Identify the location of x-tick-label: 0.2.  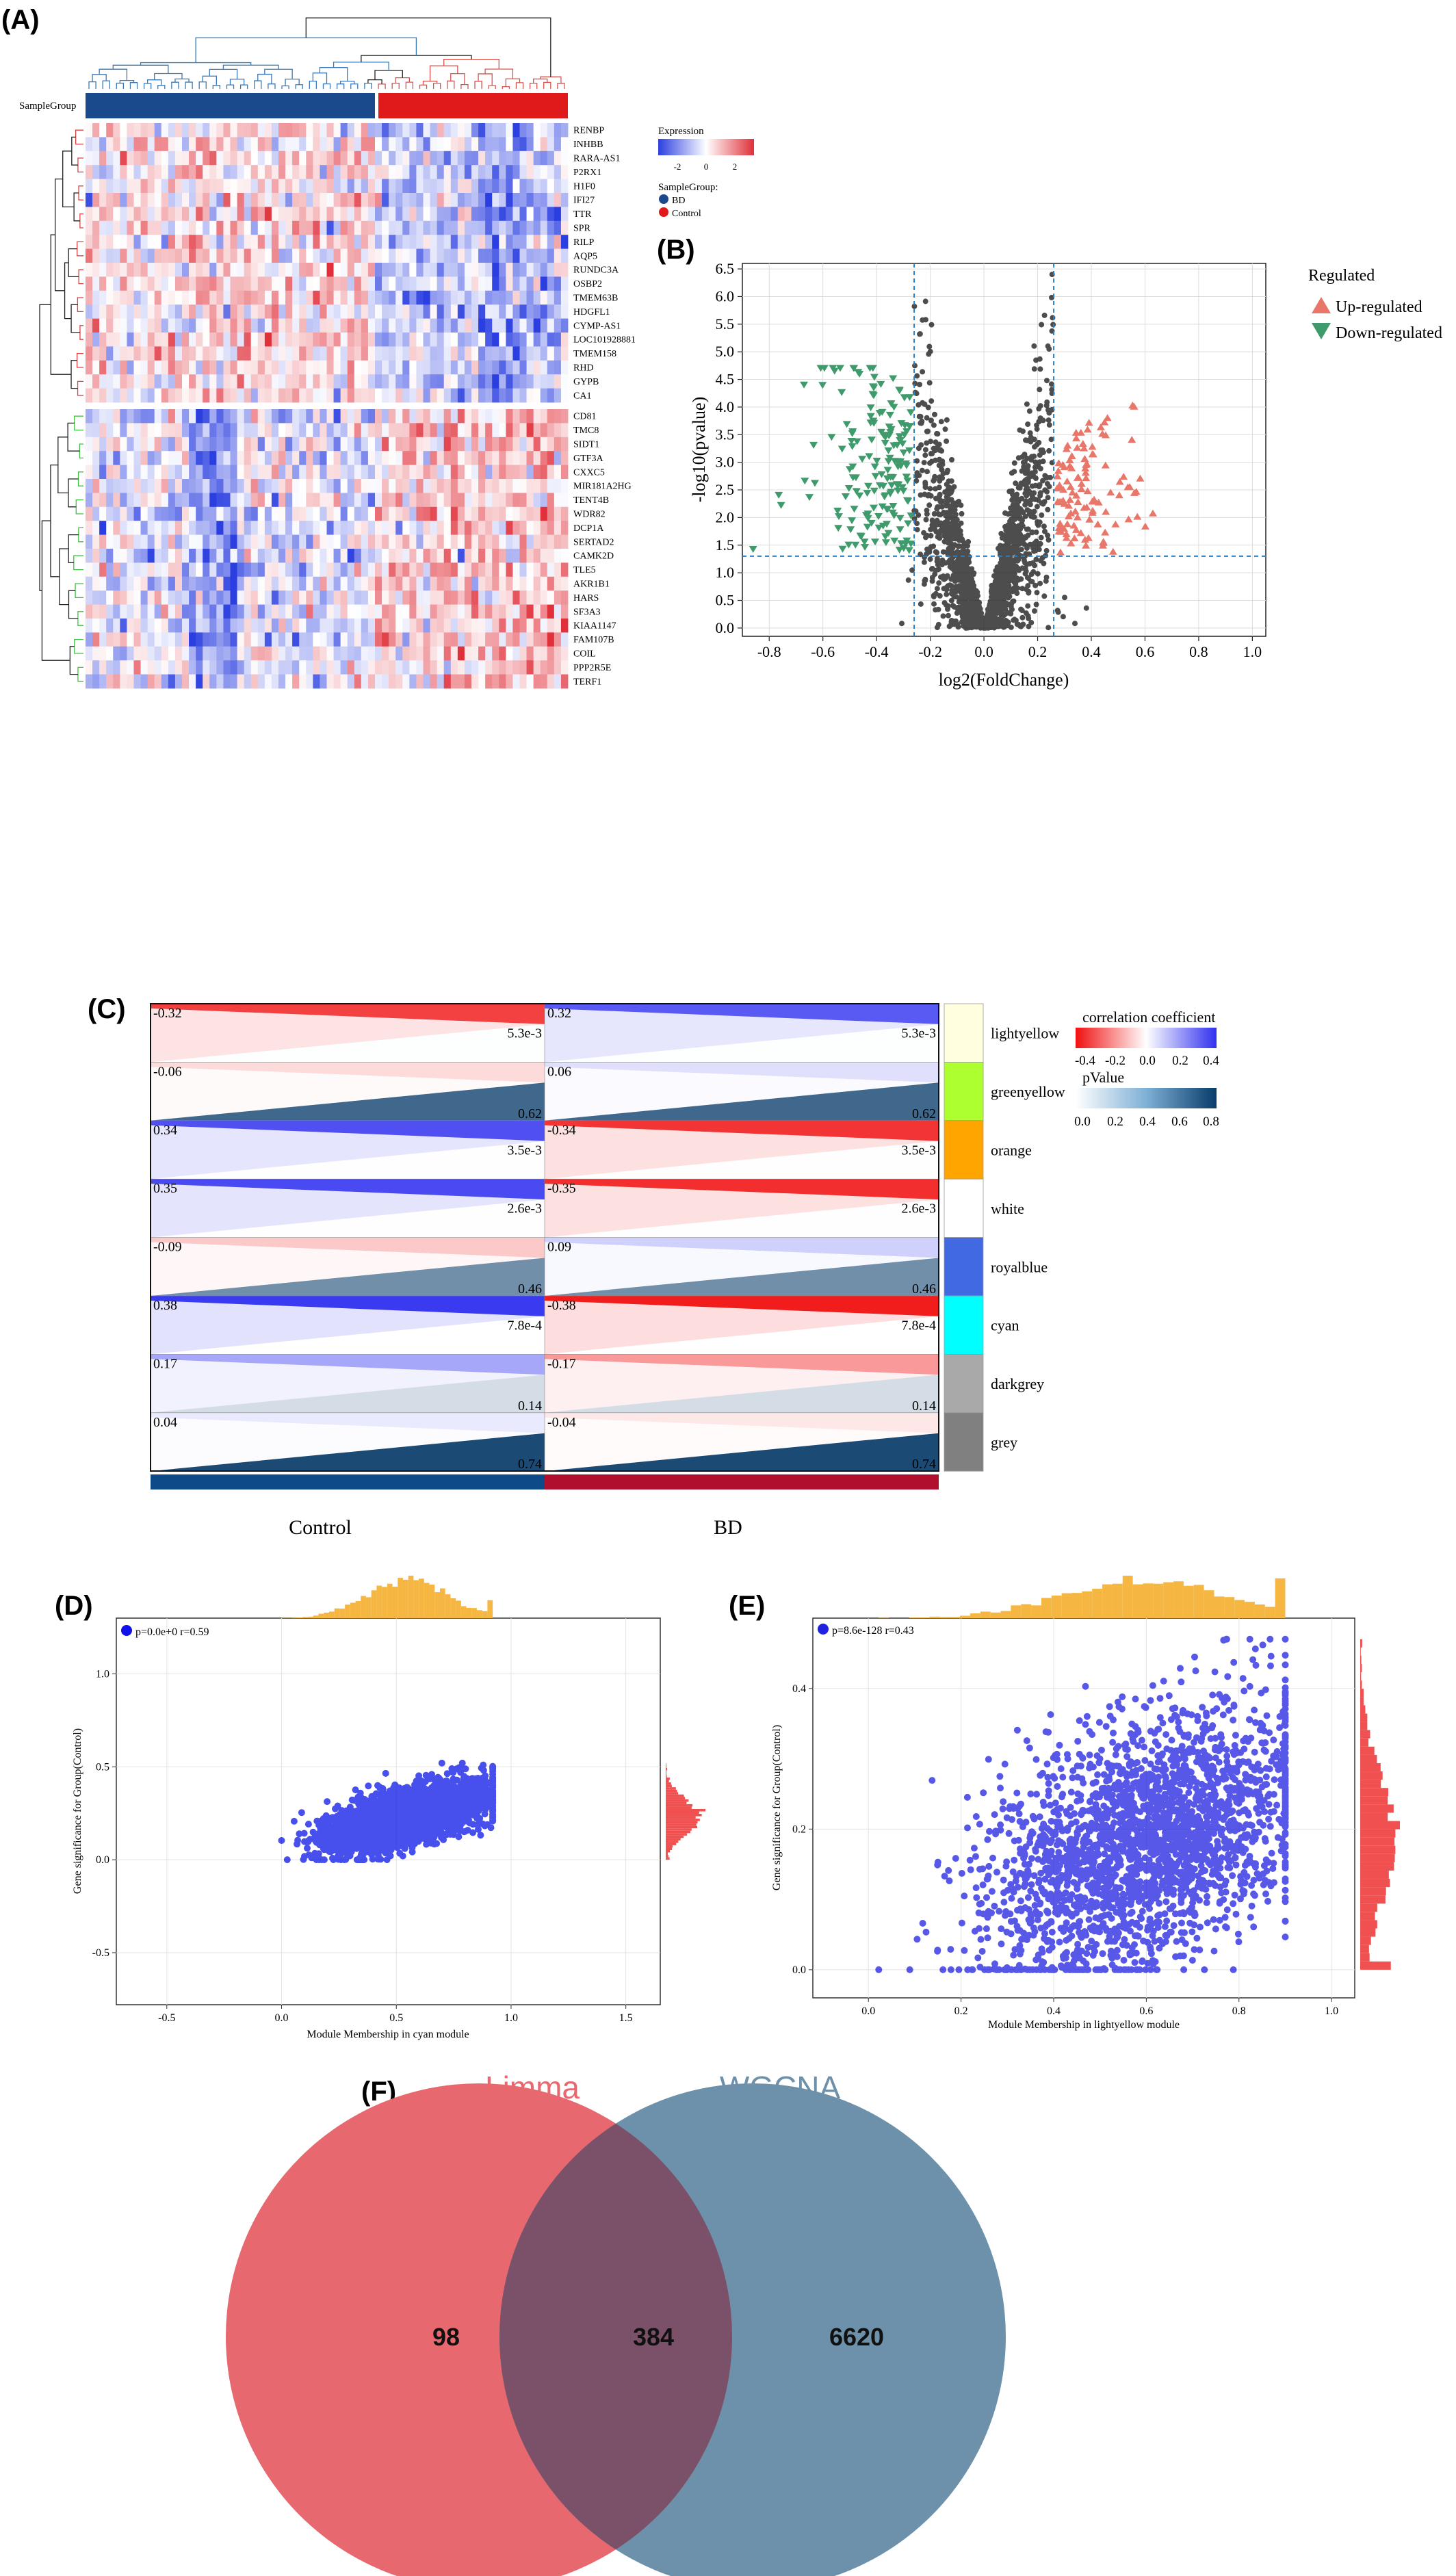
(1038, 651).